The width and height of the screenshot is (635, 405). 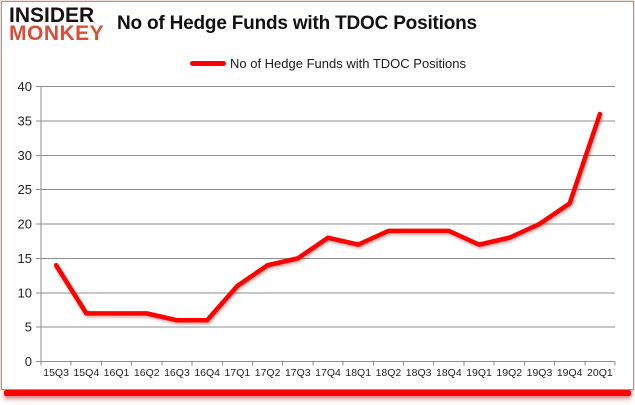 I want to click on x-tick-label: 18Q3, so click(x=419, y=373).